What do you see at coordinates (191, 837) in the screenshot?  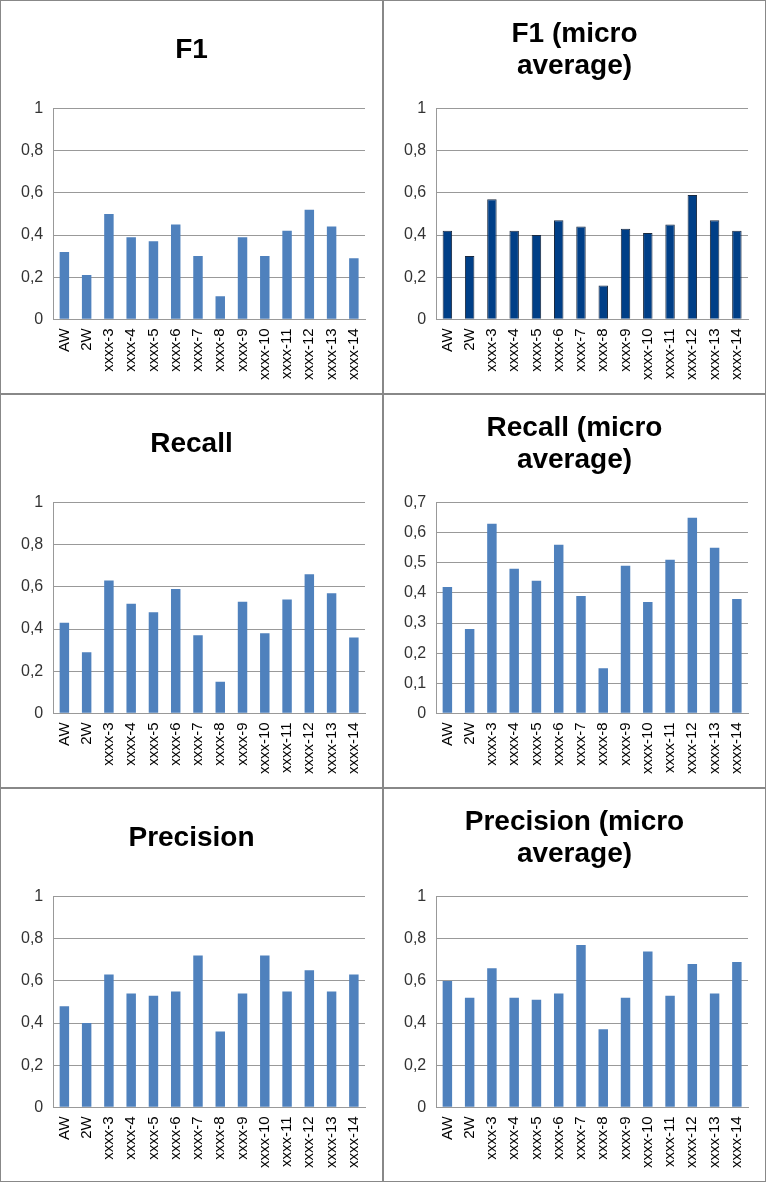 I see `chart-title: Precision` at bounding box center [191, 837].